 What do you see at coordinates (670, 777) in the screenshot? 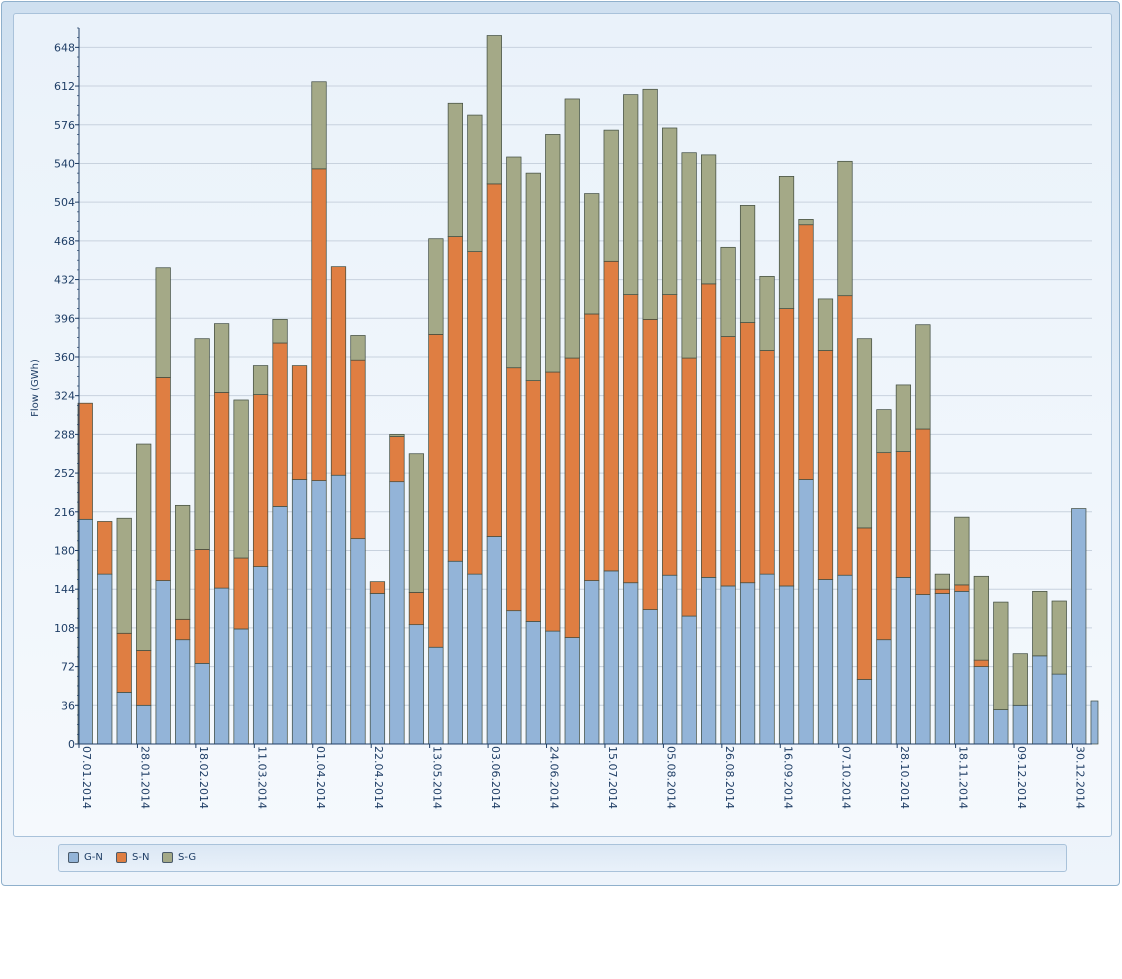
I see `x-tick-label: 05.08.2014` at bounding box center [670, 777].